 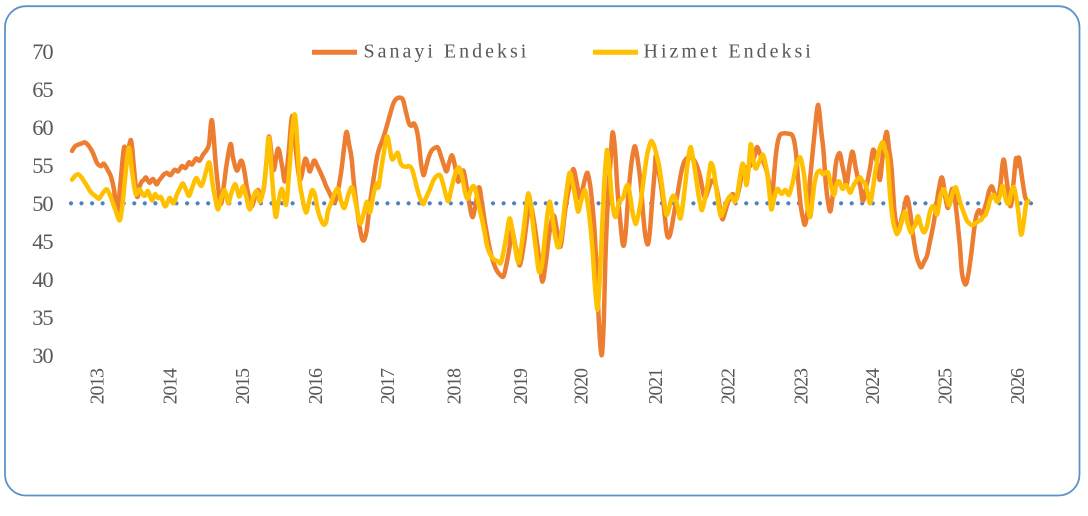 What do you see at coordinates (582, 386) in the screenshot?
I see `svg-text: 2020` at bounding box center [582, 386].